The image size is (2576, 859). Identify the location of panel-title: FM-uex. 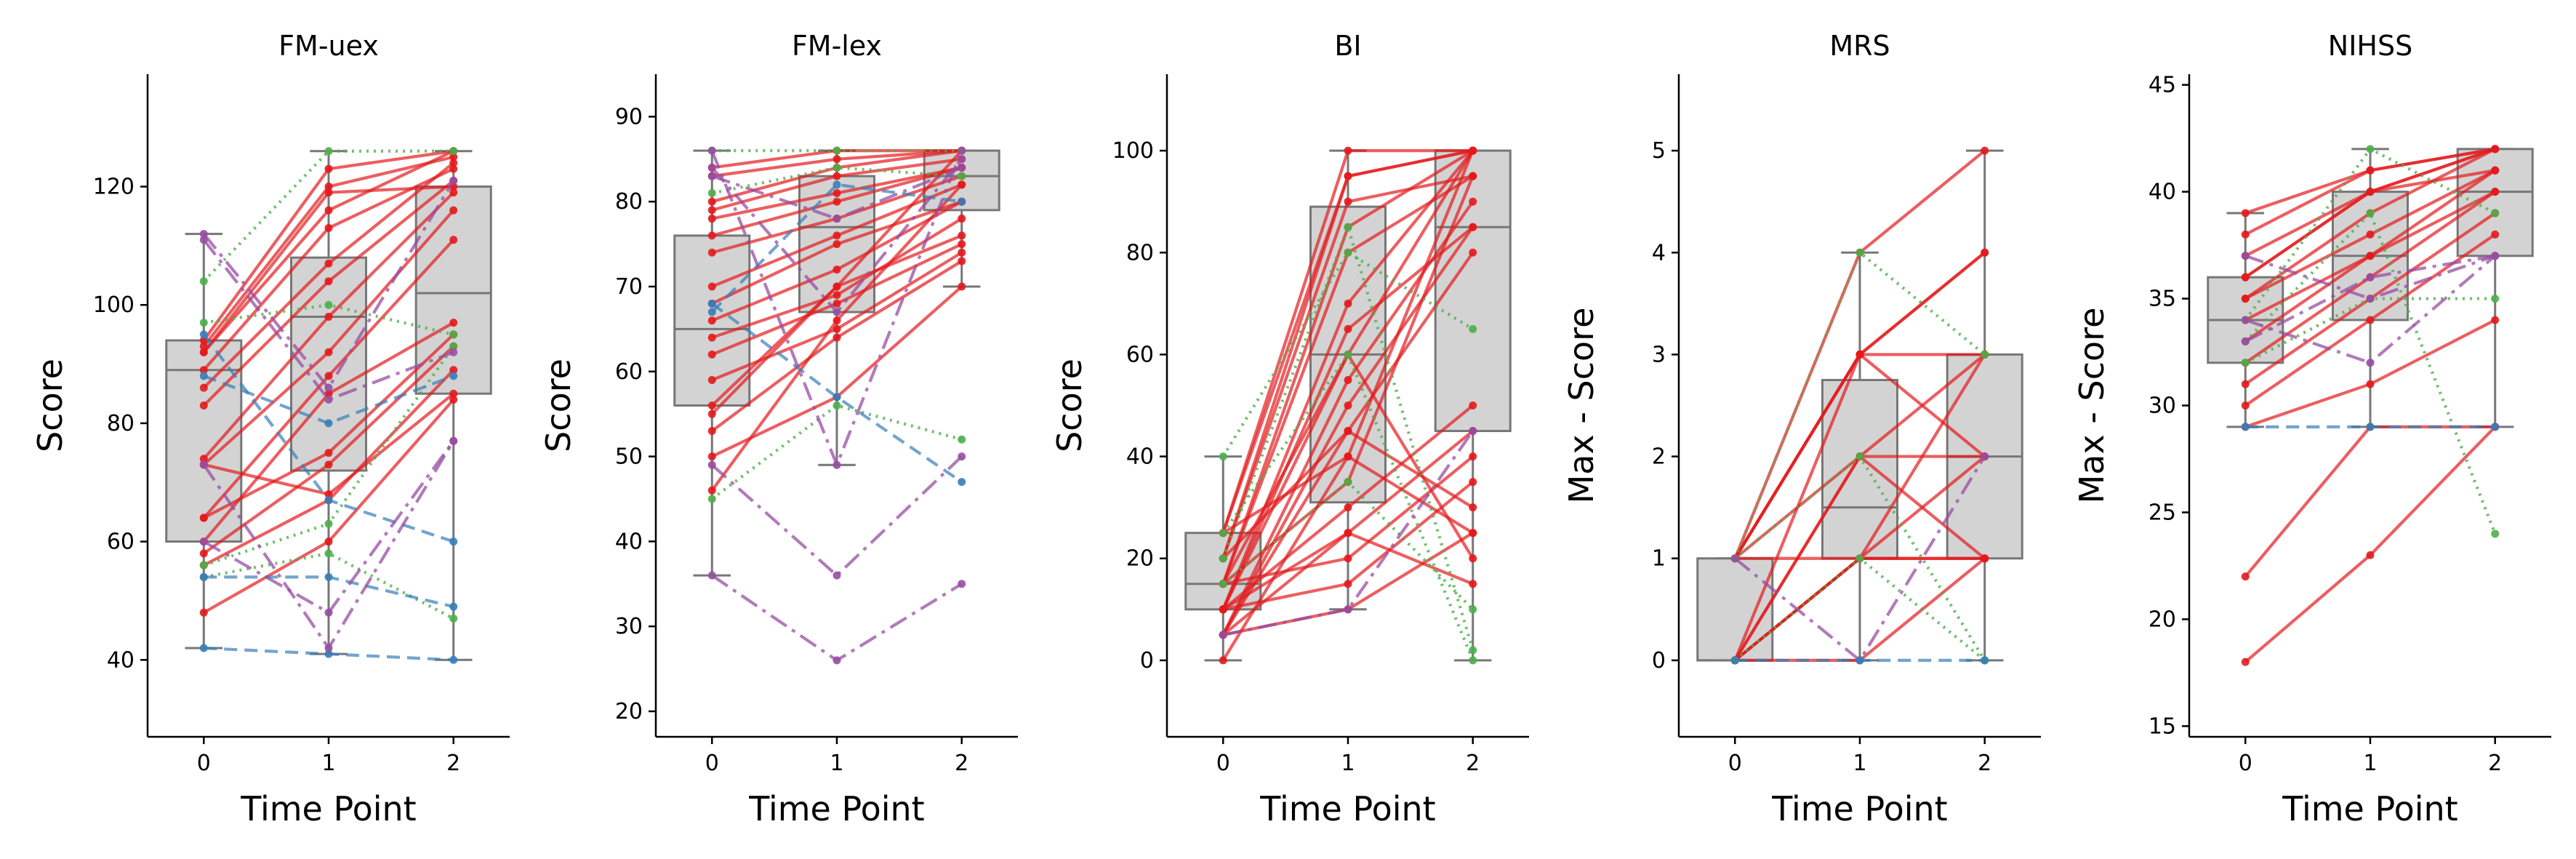
(328, 46).